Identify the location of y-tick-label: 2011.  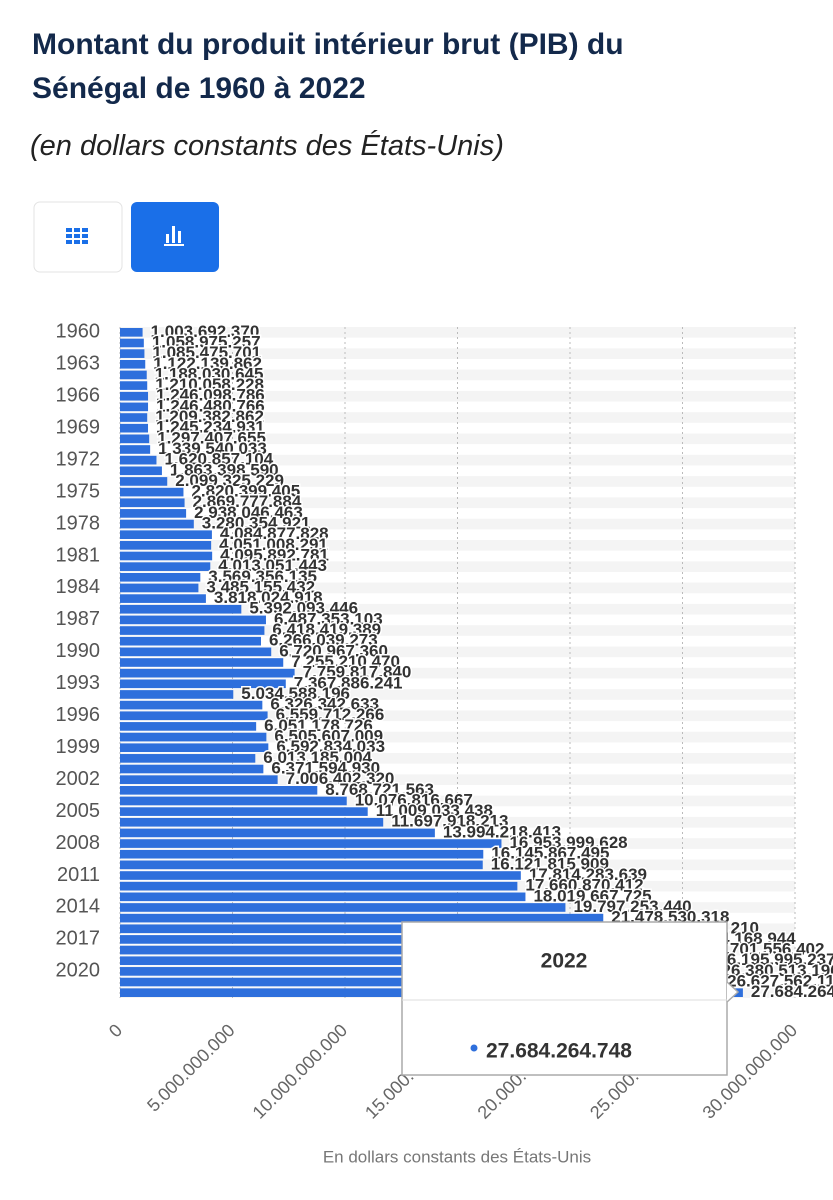
(78, 875).